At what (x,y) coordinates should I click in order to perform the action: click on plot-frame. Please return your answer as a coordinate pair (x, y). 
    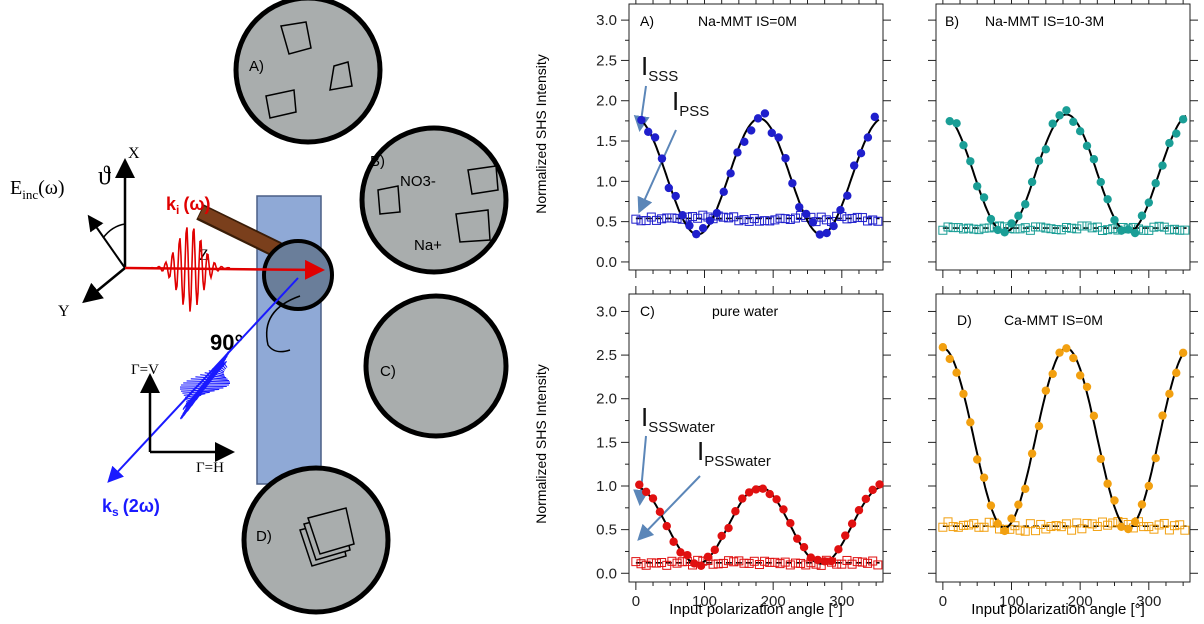
    Looking at the image, I should click on (756, 137).